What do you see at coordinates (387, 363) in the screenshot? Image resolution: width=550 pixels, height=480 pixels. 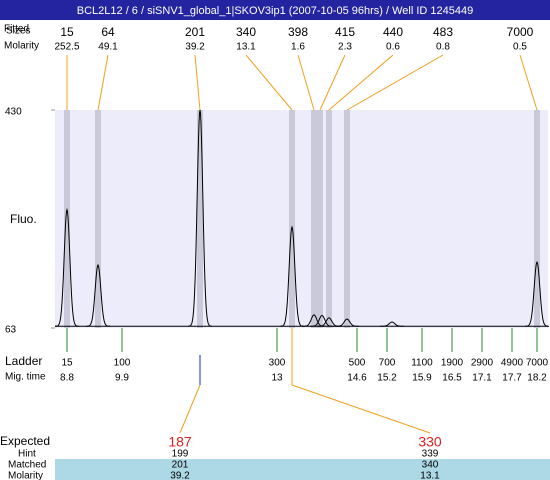 I see `ladder-size: 700` at bounding box center [387, 363].